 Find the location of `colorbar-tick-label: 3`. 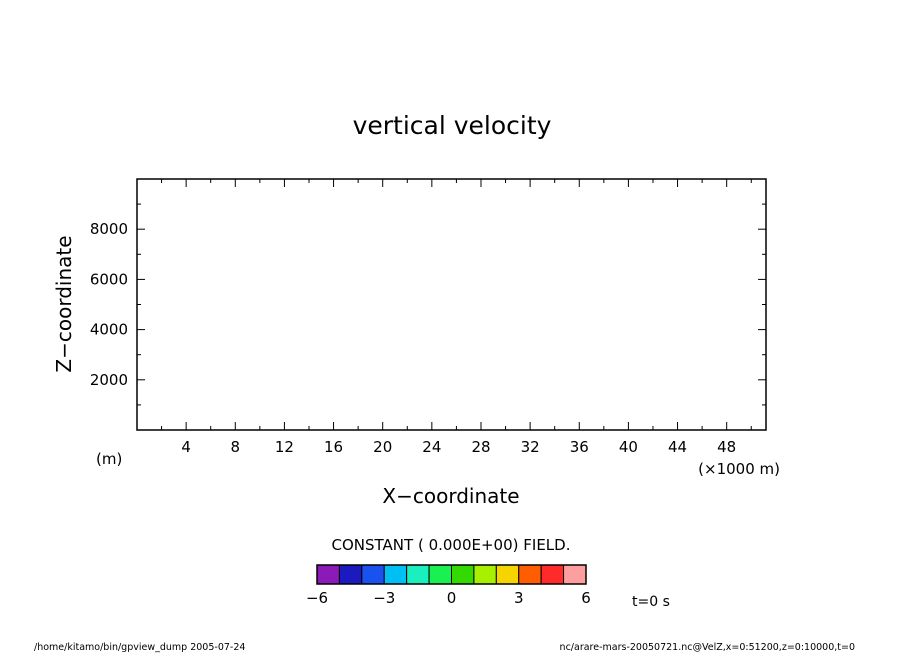

colorbar-tick-label: 3 is located at coordinates (519, 598).